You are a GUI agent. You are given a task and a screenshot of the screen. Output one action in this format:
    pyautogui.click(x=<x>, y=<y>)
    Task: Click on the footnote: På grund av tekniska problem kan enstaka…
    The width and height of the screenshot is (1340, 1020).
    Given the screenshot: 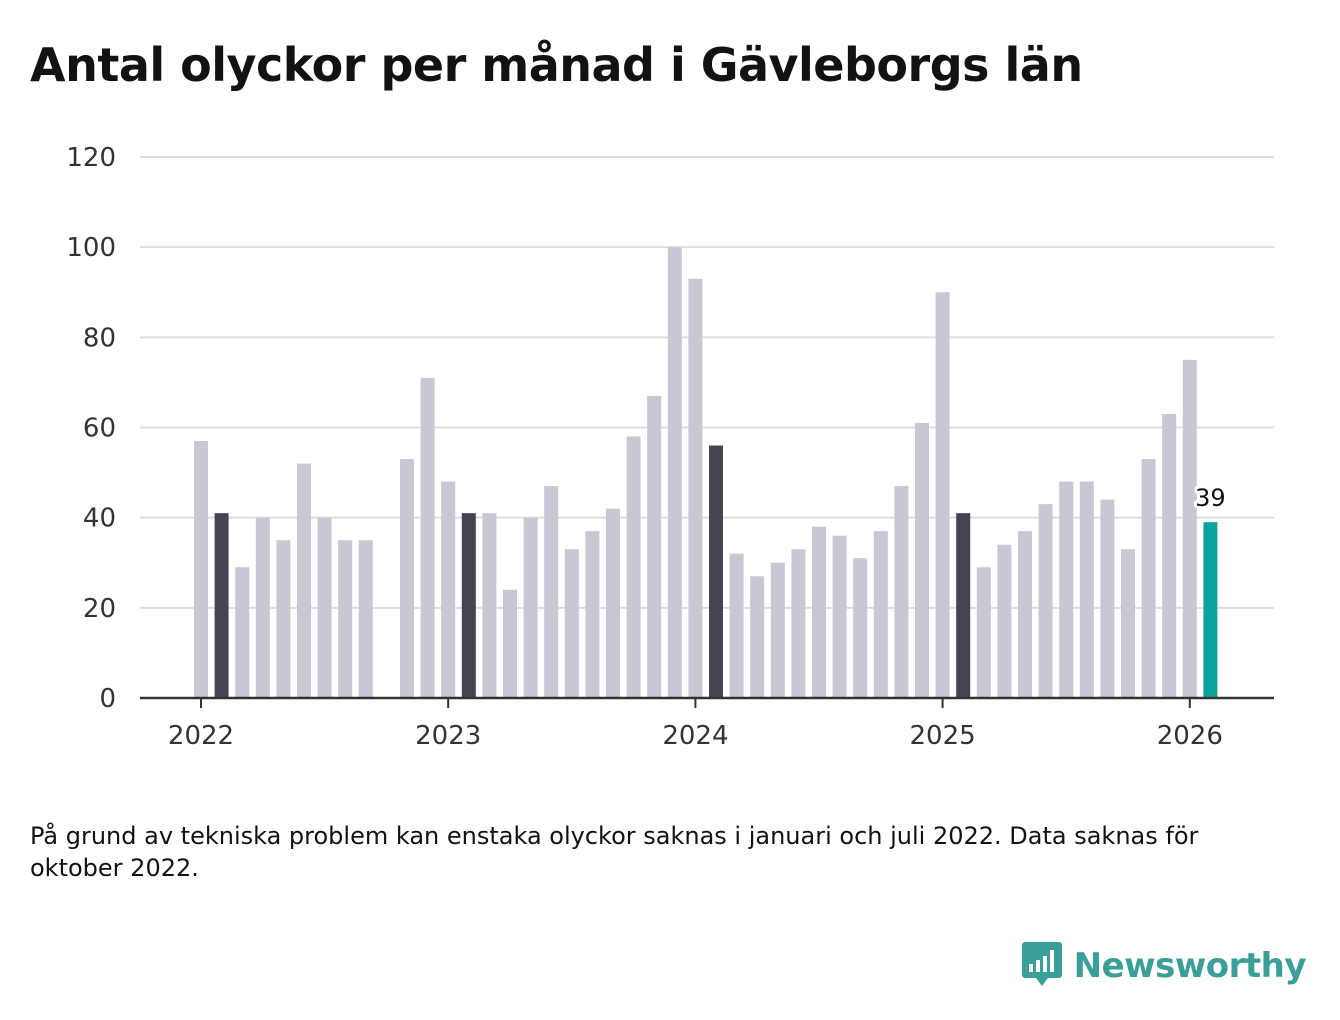 What is the action you would take?
    pyautogui.click(x=614, y=852)
    